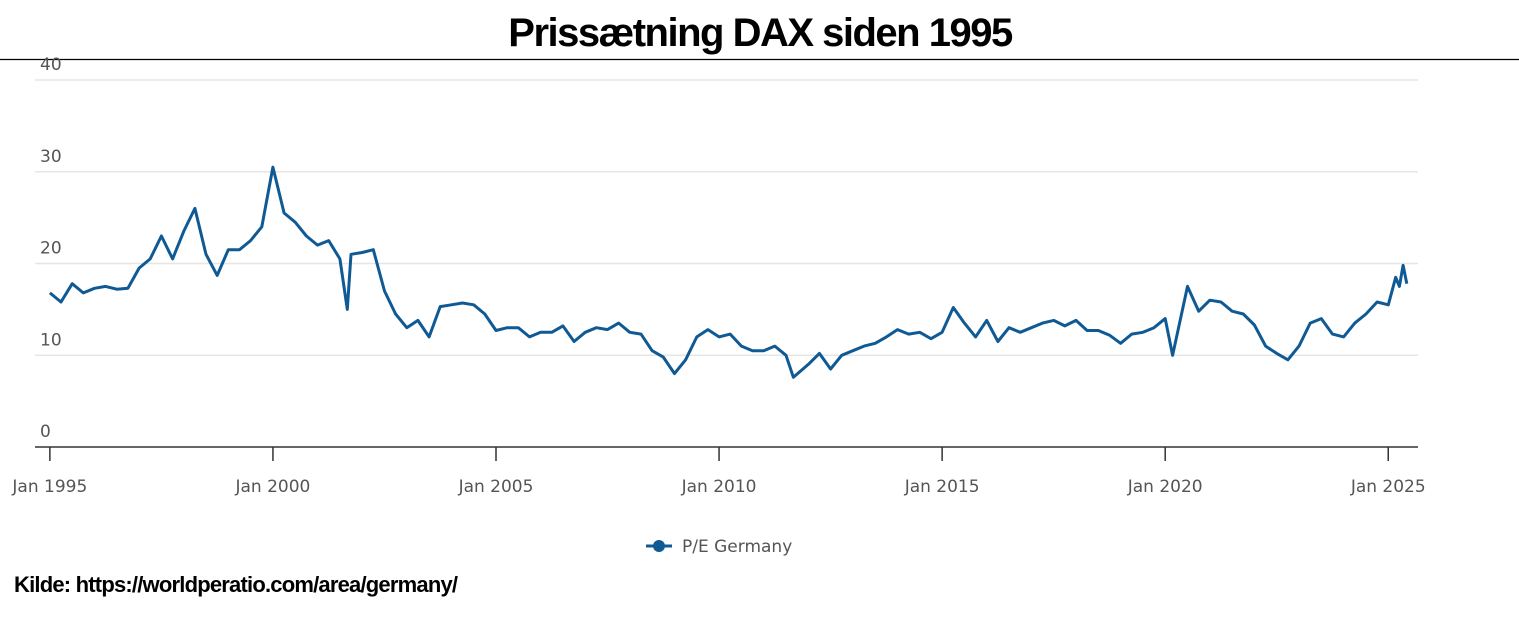 The image size is (1519, 630). What do you see at coordinates (942, 487) in the screenshot?
I see `x-tick-label: Jan 2015` at bounding box center [942, 487].